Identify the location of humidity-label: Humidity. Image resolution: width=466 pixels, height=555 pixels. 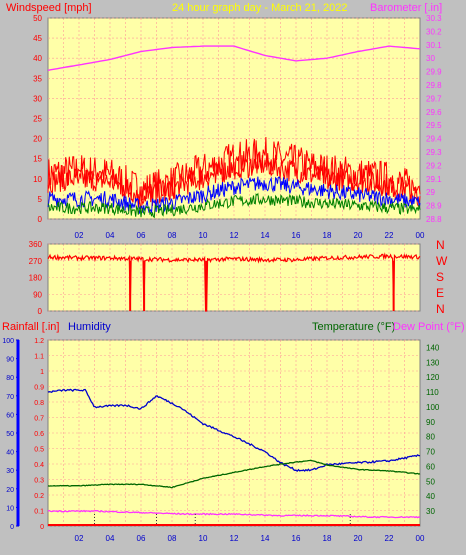
(89, 327).